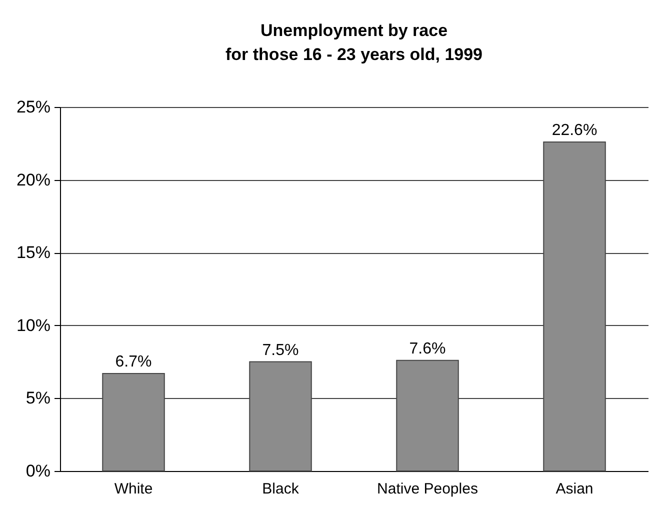 The width and height of the screenshot is (660, 516). Describe the element at coordinates (280, 350) in the screenshot. I see `data-label: 7.5%` at that location.